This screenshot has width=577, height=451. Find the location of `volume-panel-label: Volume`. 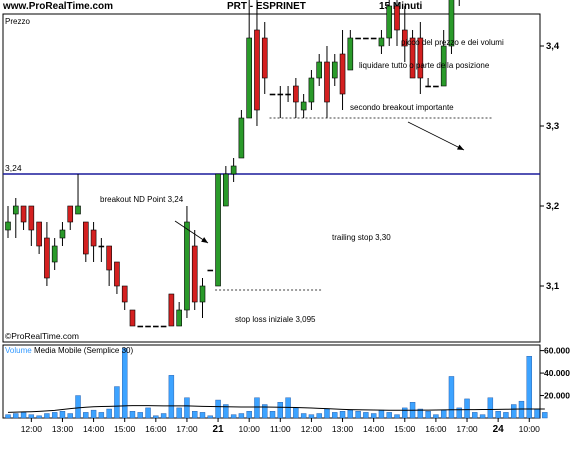

volume-panel-label: Volume is located at coordinates (18, 350).